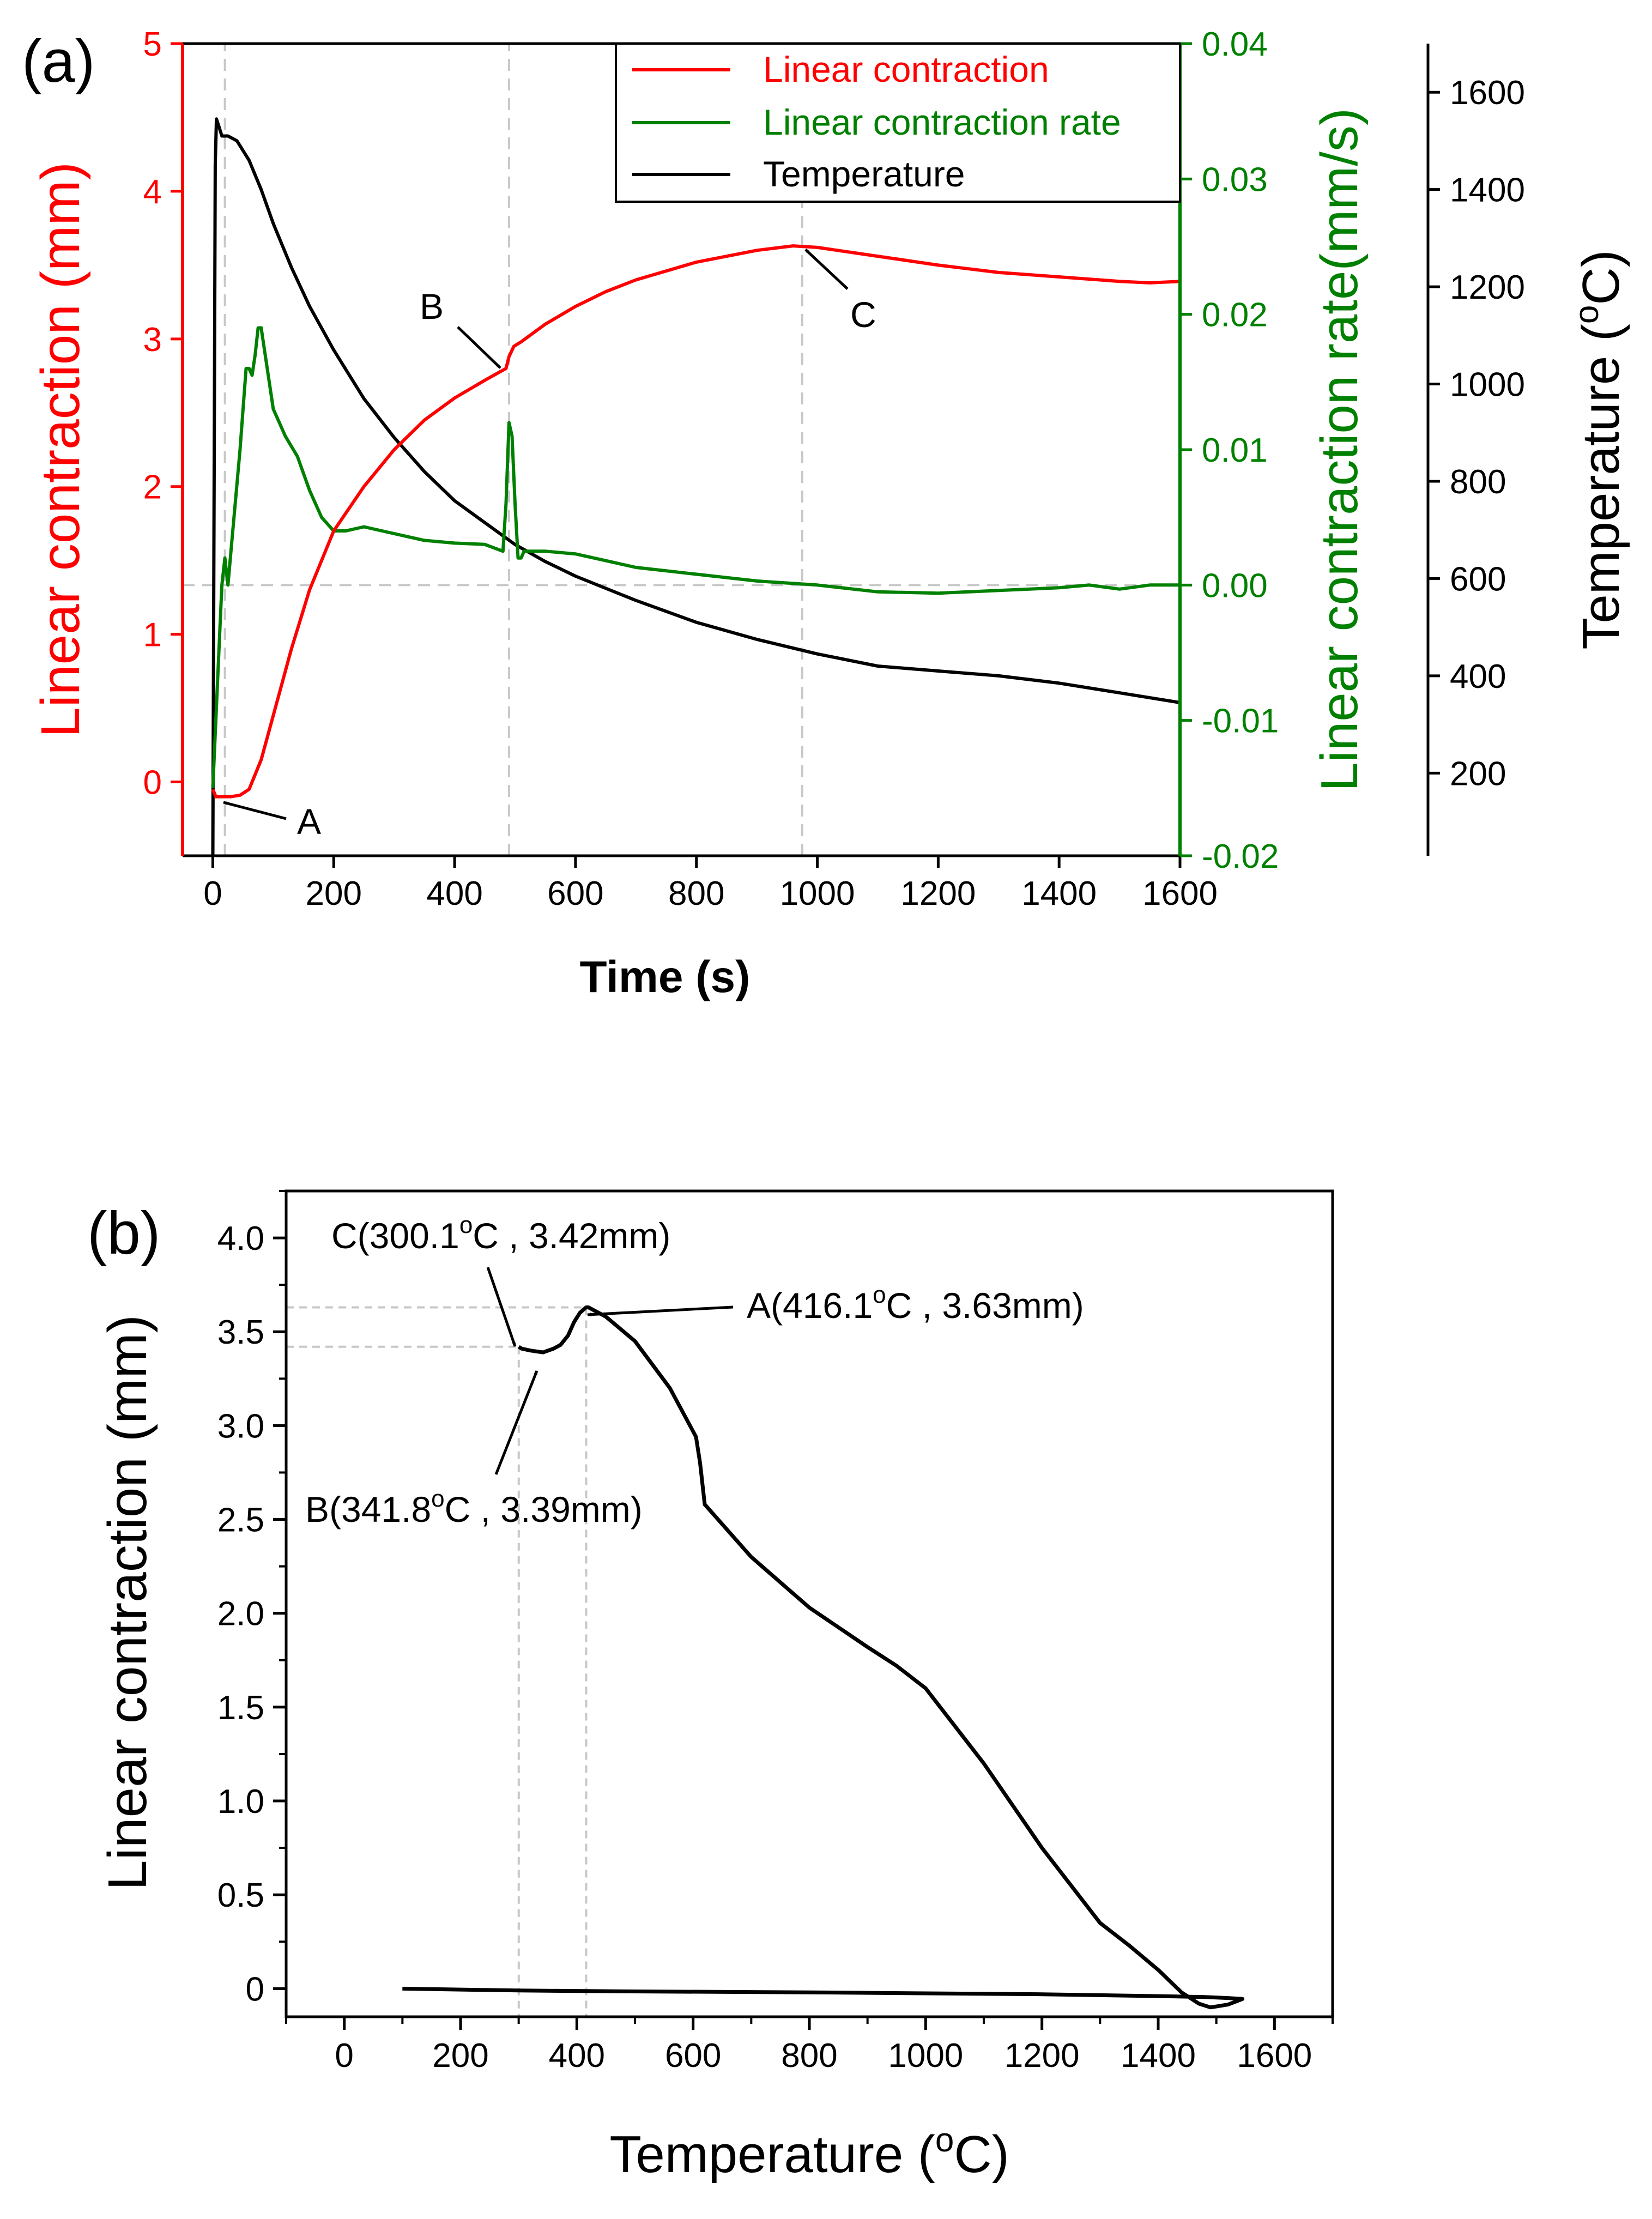 This screenshot has width=1652, height=2219. Describe the element at coordinates (152, 340) in the screenshot. I see `panel-a-left-tick-label: 3` at that location.